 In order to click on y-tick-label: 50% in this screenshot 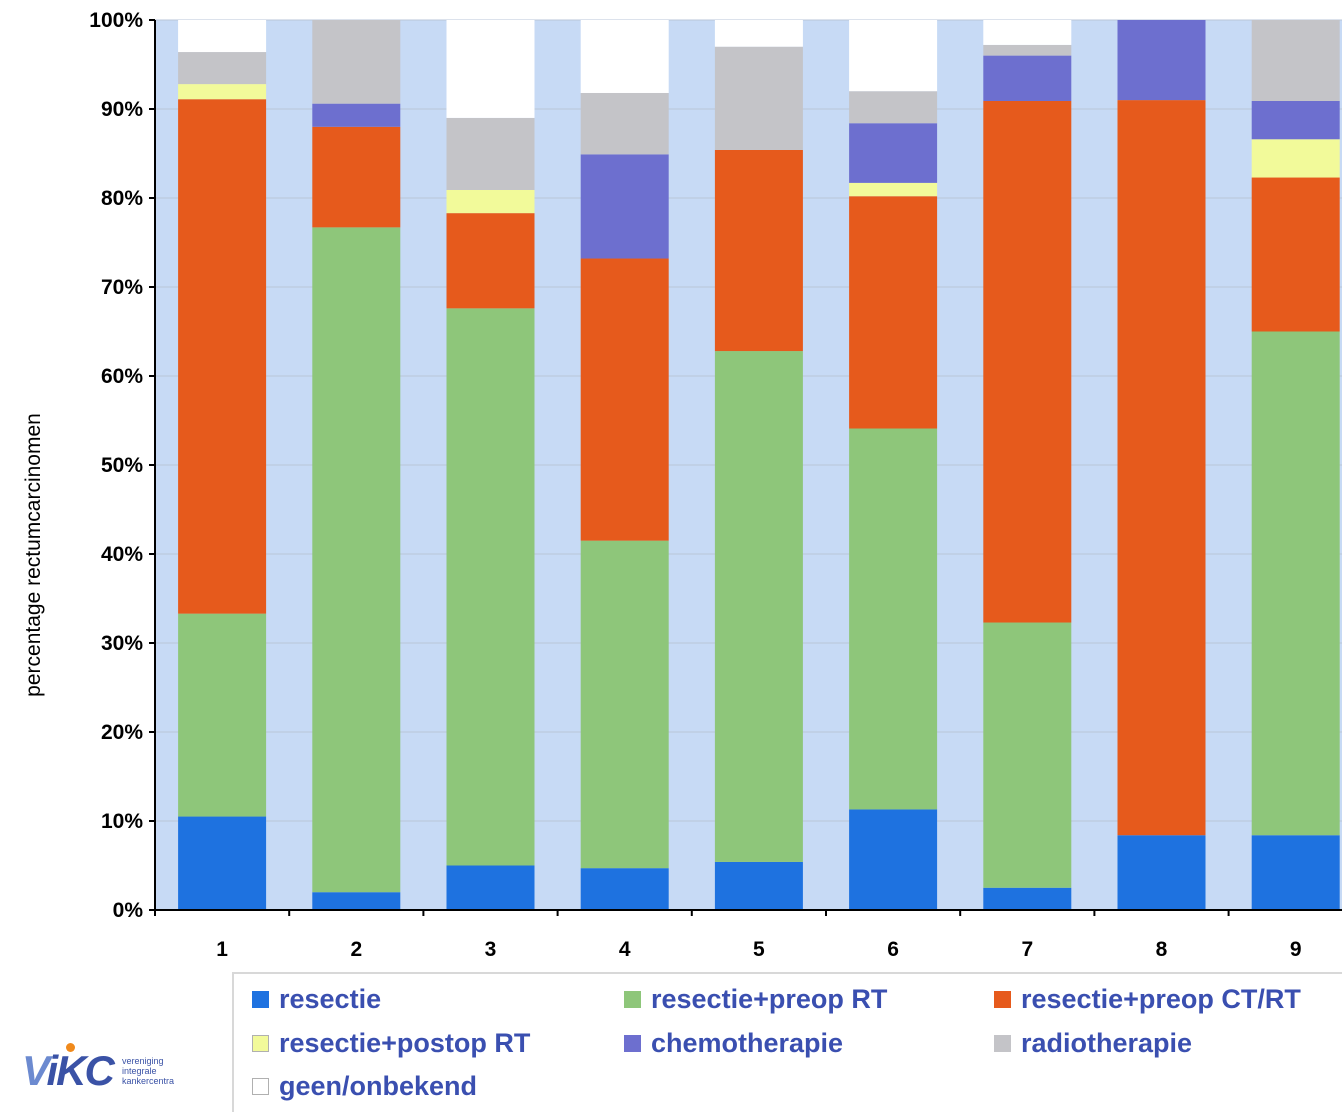, I will do `click(122, 465)`.